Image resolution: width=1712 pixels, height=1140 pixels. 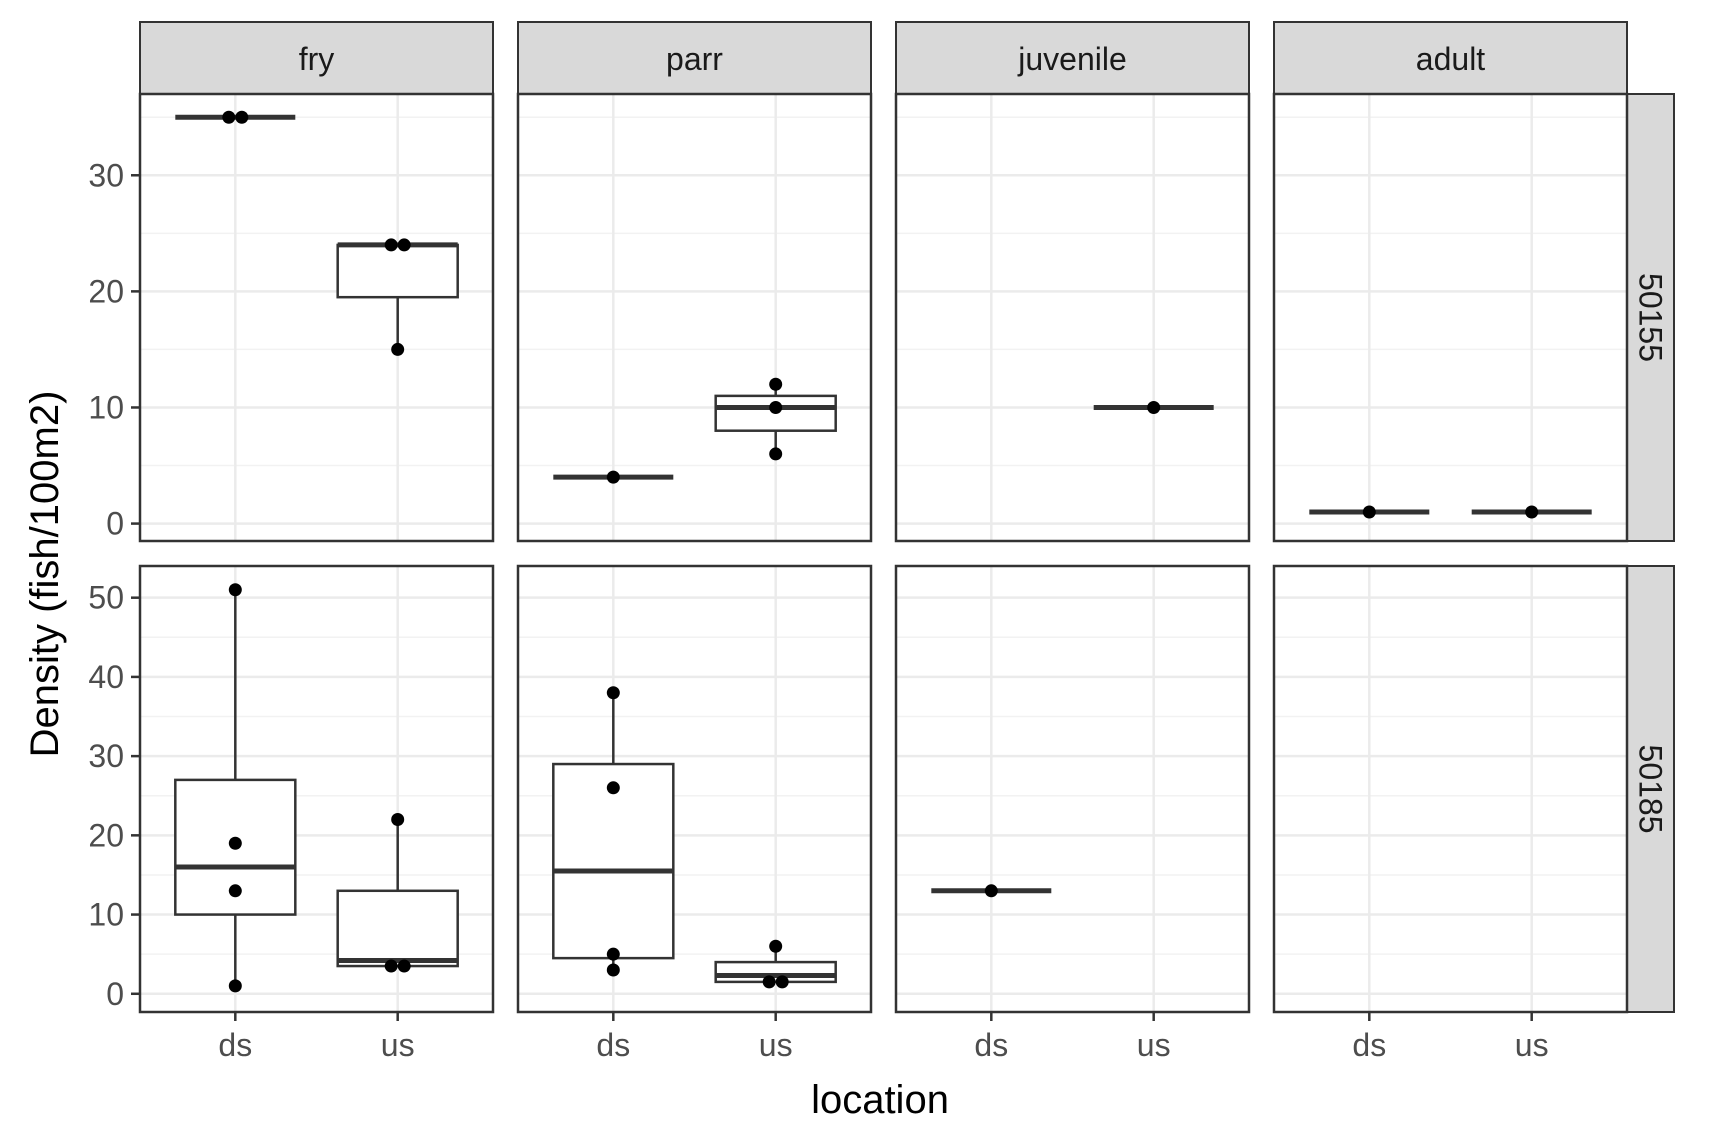 What do you see at coordinates (880, 1100) in the screenshot?
I see `x-axis-title: location` at bounding box center [880, 1100].